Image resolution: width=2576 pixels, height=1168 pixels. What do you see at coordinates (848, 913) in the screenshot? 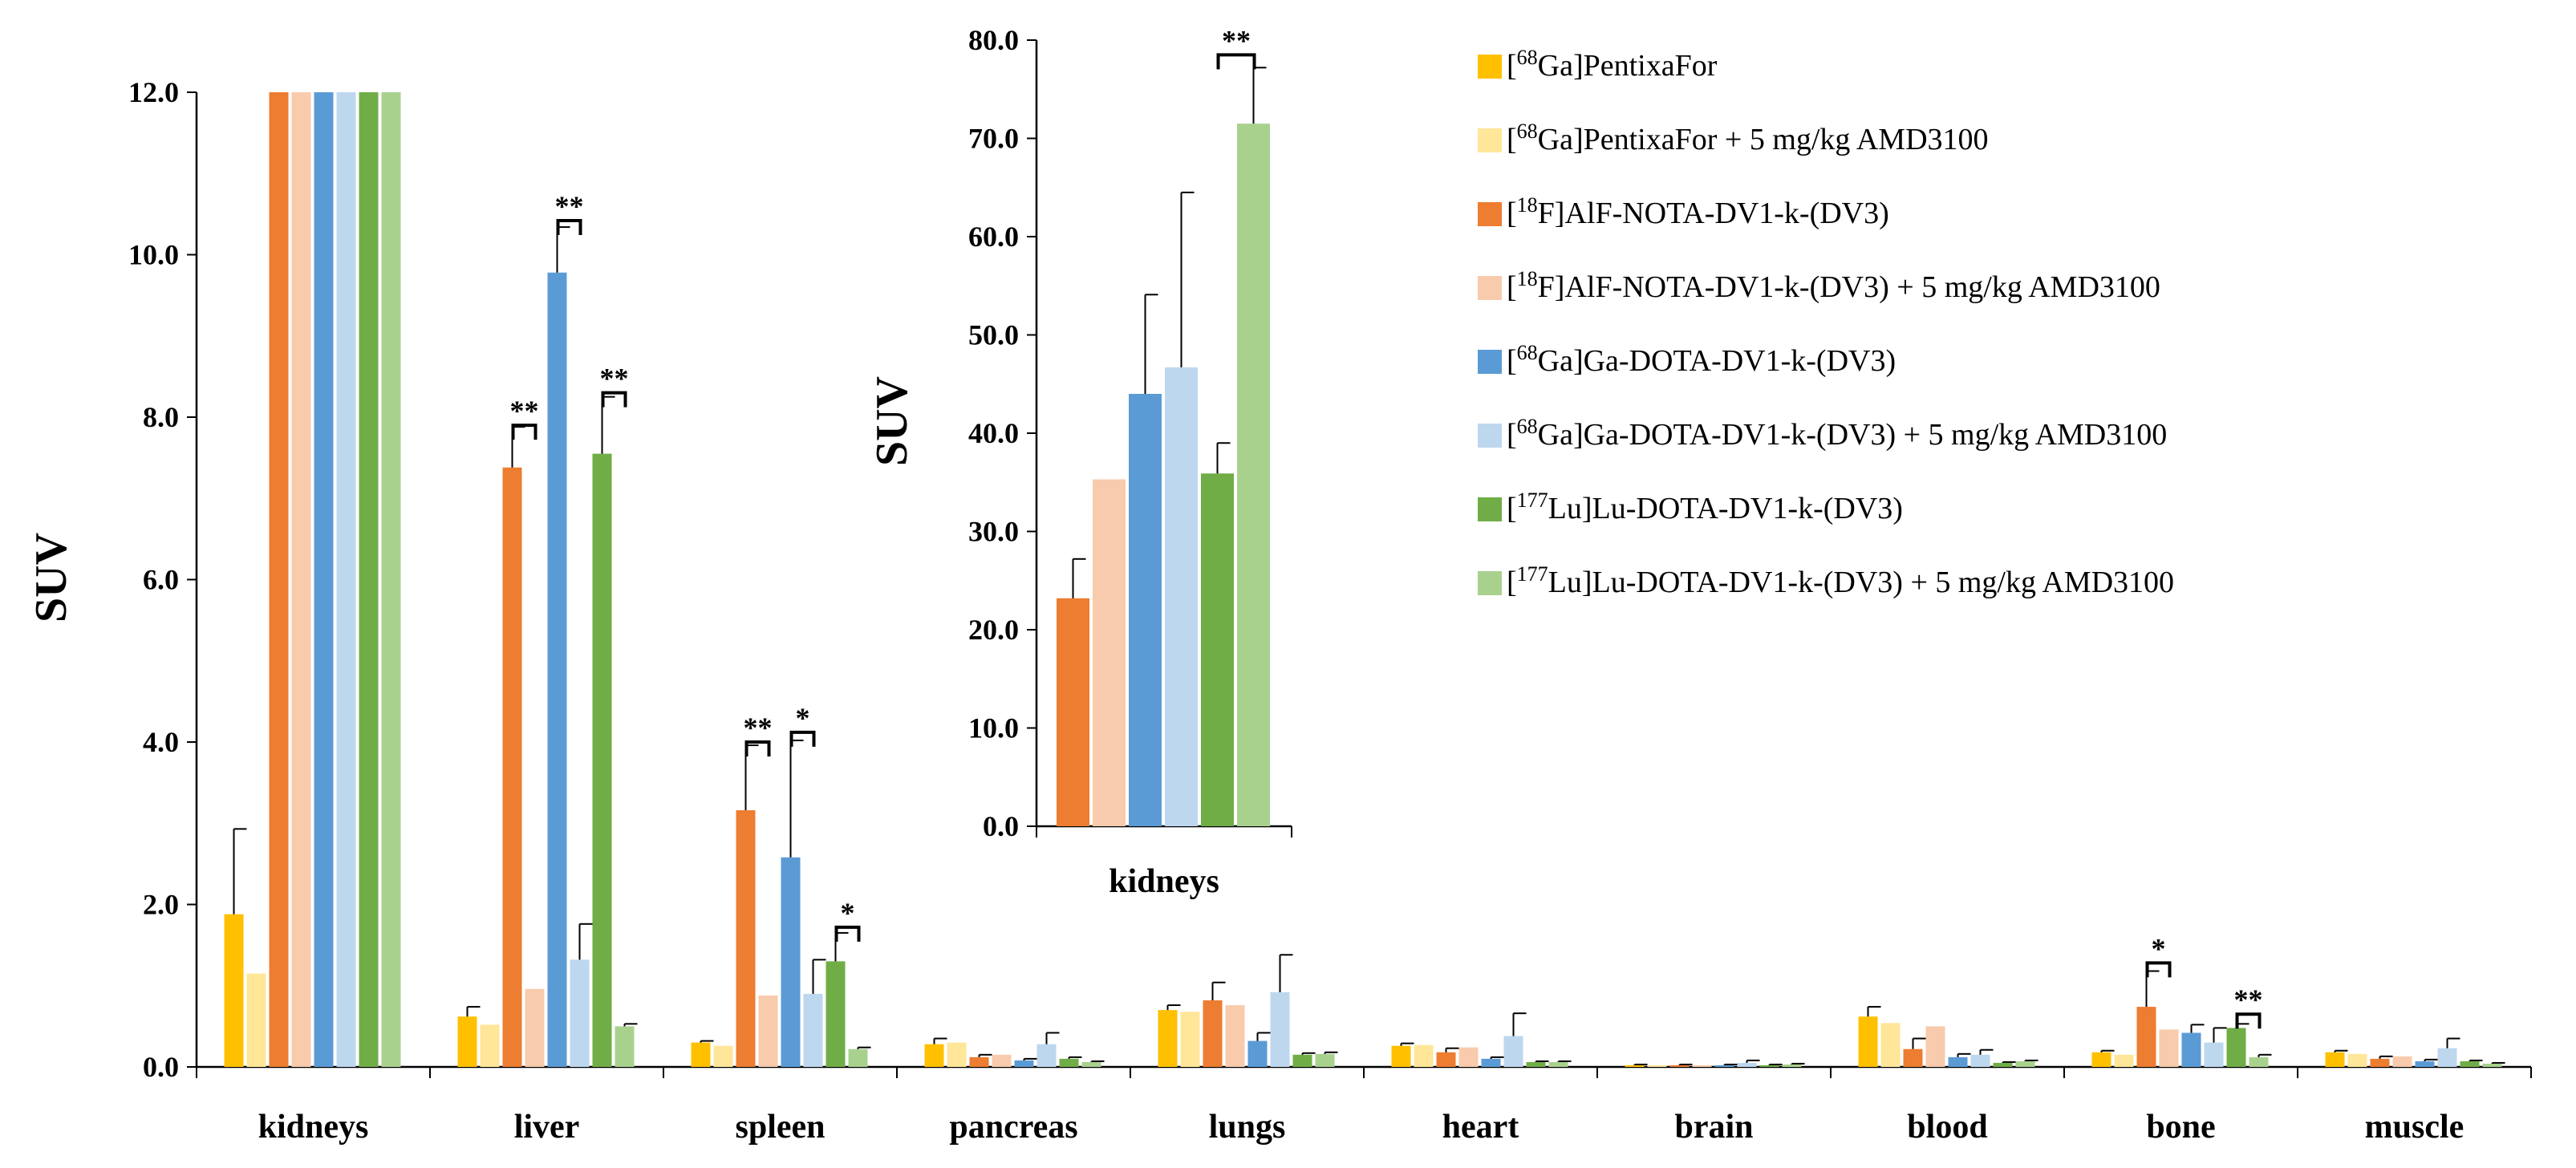
I see `significance-label: *` at bounding box center [848, 913].